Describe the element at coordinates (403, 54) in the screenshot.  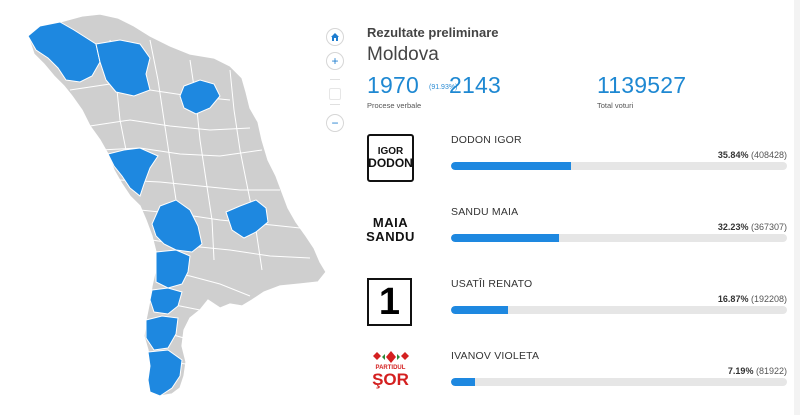
I see `page-title: Moldova` at that location.